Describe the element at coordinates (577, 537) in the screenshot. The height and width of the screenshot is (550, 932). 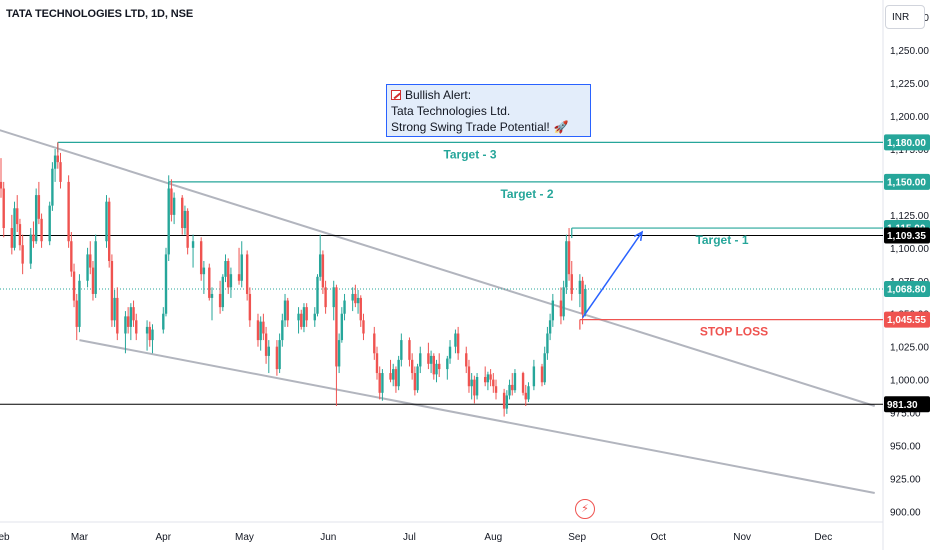
I see `x-tick-label: Sep` at that location.